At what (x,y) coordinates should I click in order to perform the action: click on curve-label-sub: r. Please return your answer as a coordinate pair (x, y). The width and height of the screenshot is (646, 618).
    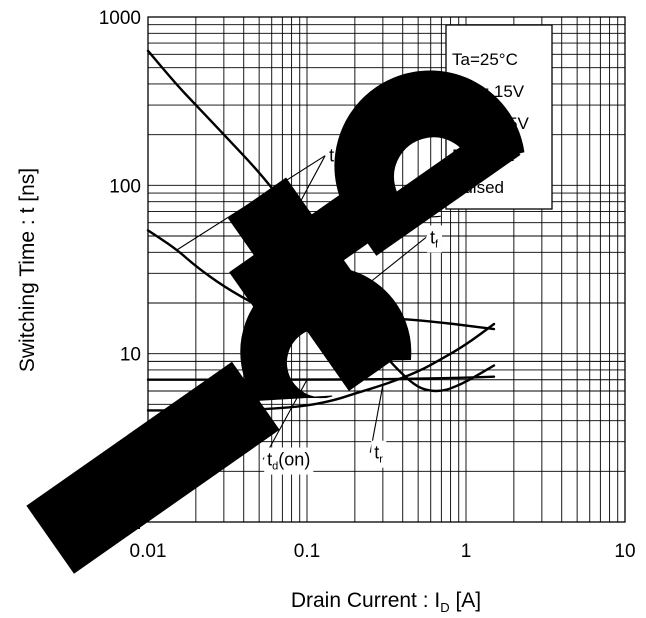
    Looking at the image, I should click on (381, 460).